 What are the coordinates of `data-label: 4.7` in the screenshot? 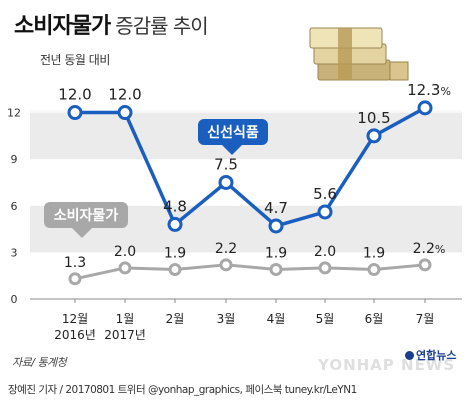 It's located at (276, 208).